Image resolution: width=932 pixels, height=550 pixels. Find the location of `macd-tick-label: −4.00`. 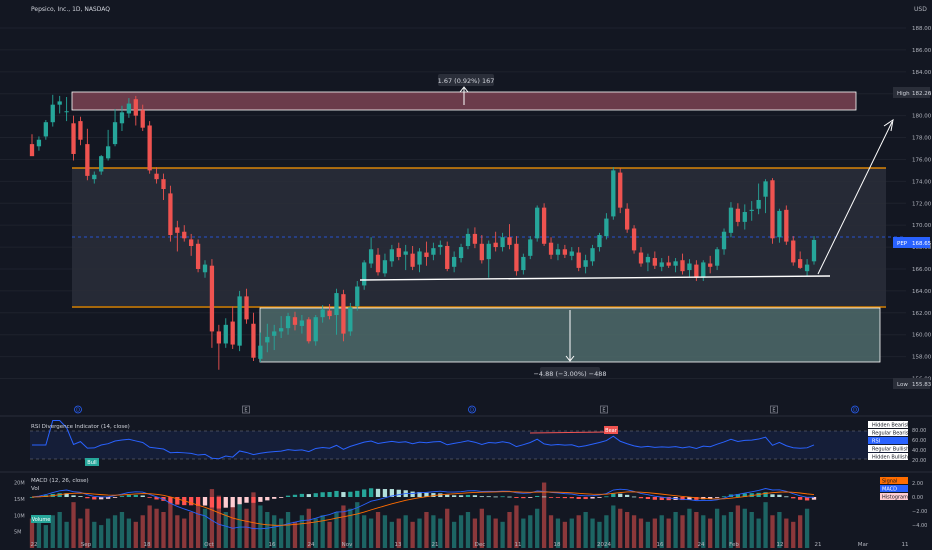

macd-tick-label: −4.00 is located at coordinates (919, 526).